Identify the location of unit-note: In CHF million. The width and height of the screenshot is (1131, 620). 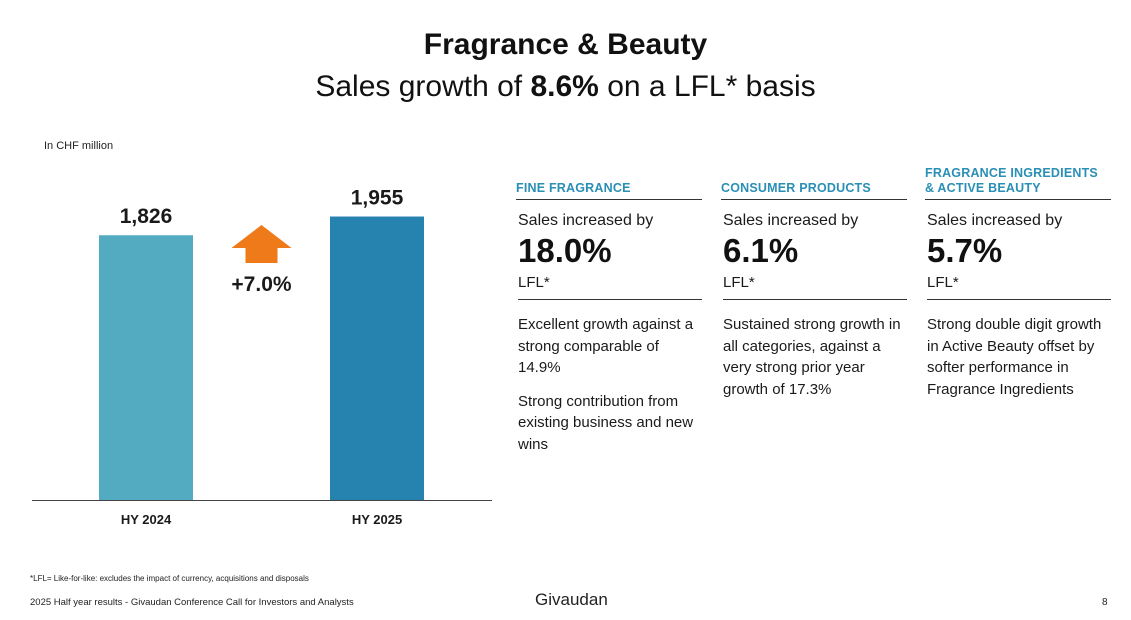
(79, 146).